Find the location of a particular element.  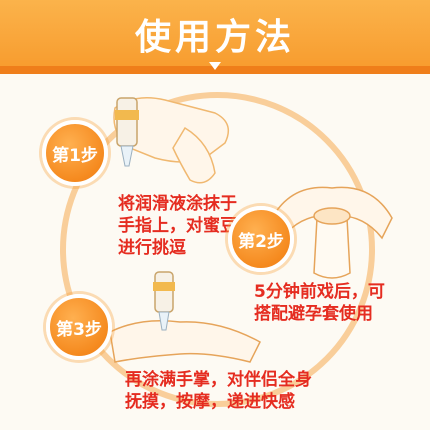

step1-line2: 手指上，对蜜豆 is located at coordinates (177, 226).